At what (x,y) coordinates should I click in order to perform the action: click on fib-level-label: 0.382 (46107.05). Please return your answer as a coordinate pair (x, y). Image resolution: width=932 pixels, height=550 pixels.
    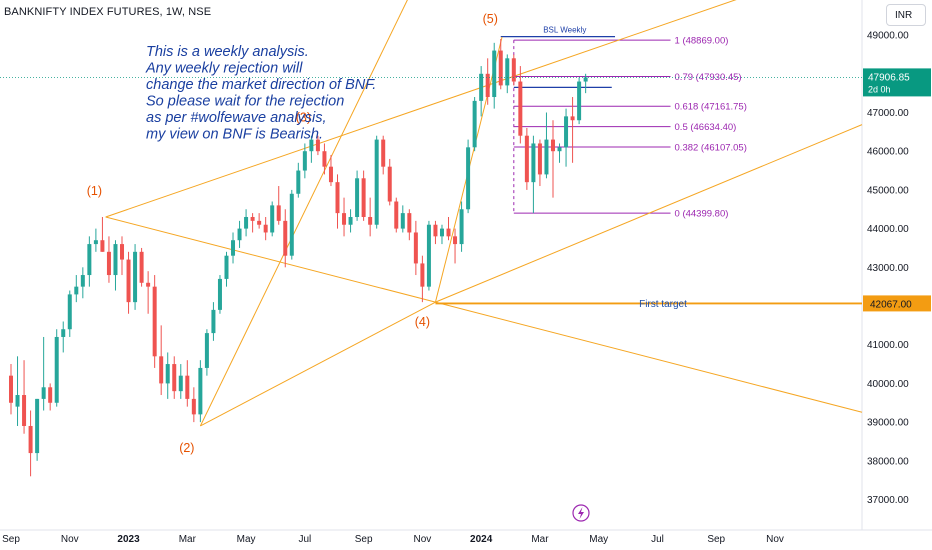
    Looking at the image, I should click on (711, 148).